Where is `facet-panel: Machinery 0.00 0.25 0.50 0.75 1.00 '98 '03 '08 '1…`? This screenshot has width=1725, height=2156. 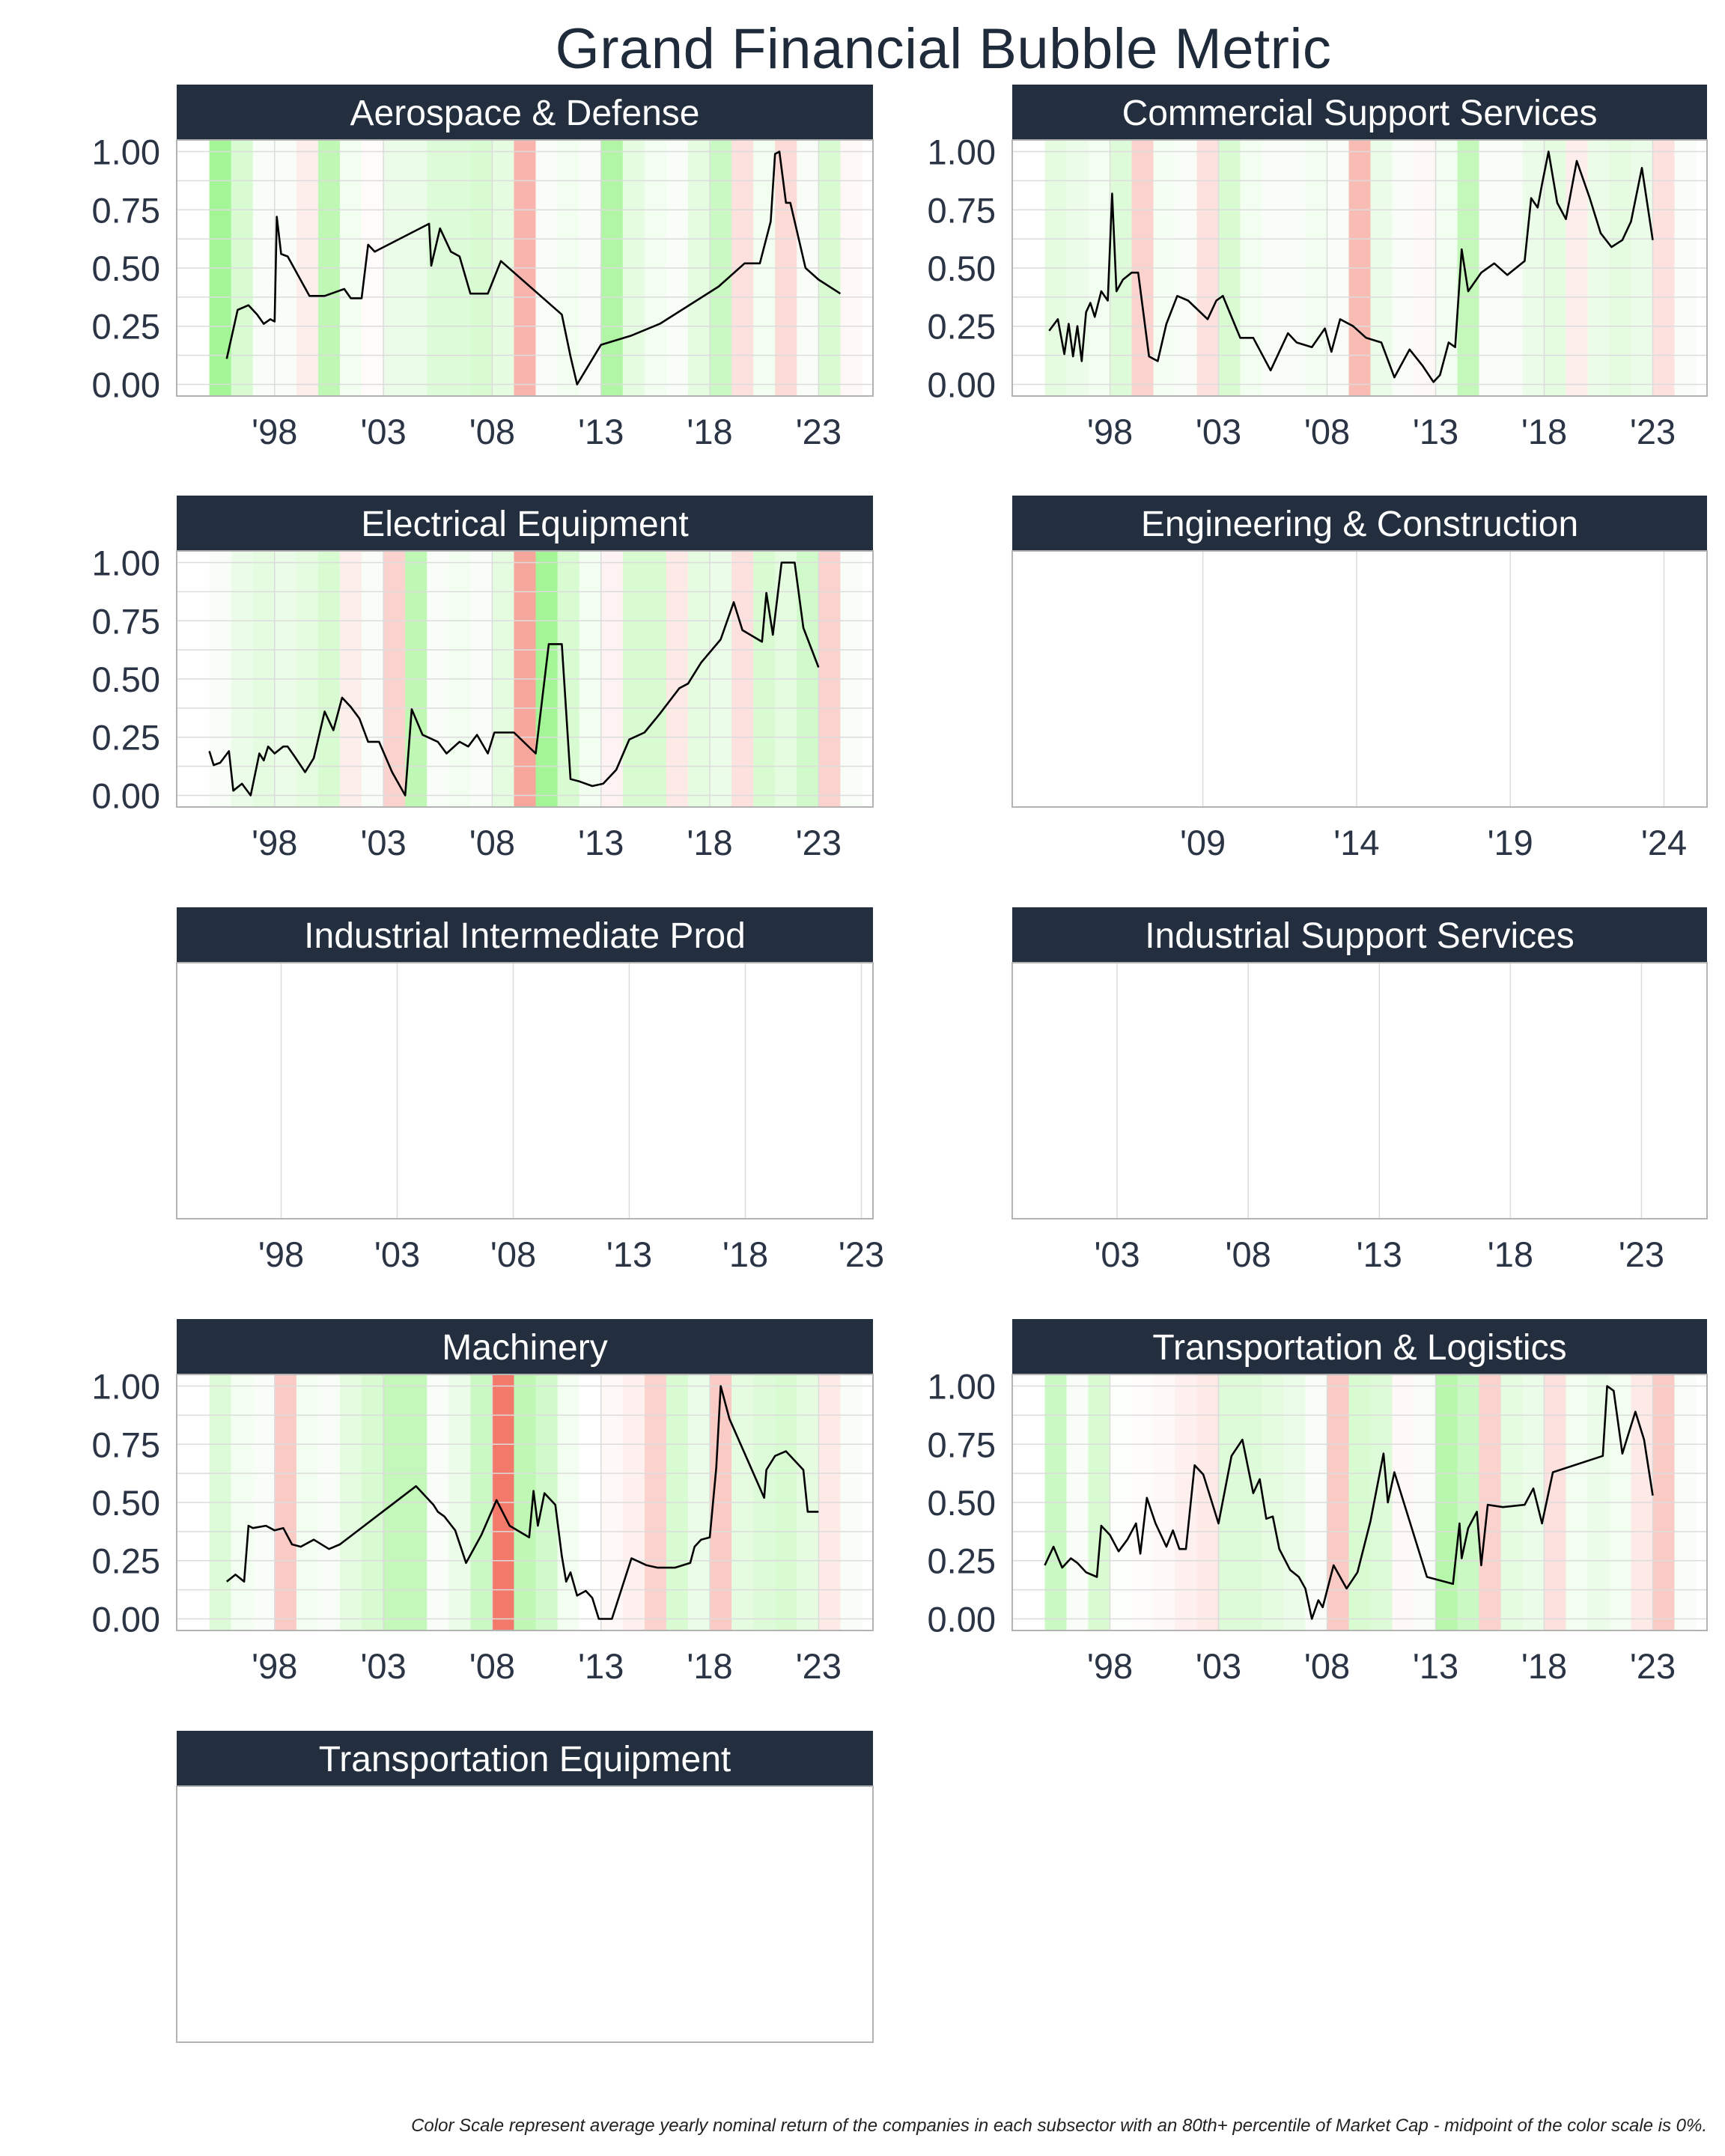
facet-panel: Machinery 0.00 0.25 0.50 0.75 1.00 '98 '03 '08 '1… is located at coordinates (483, 1502).